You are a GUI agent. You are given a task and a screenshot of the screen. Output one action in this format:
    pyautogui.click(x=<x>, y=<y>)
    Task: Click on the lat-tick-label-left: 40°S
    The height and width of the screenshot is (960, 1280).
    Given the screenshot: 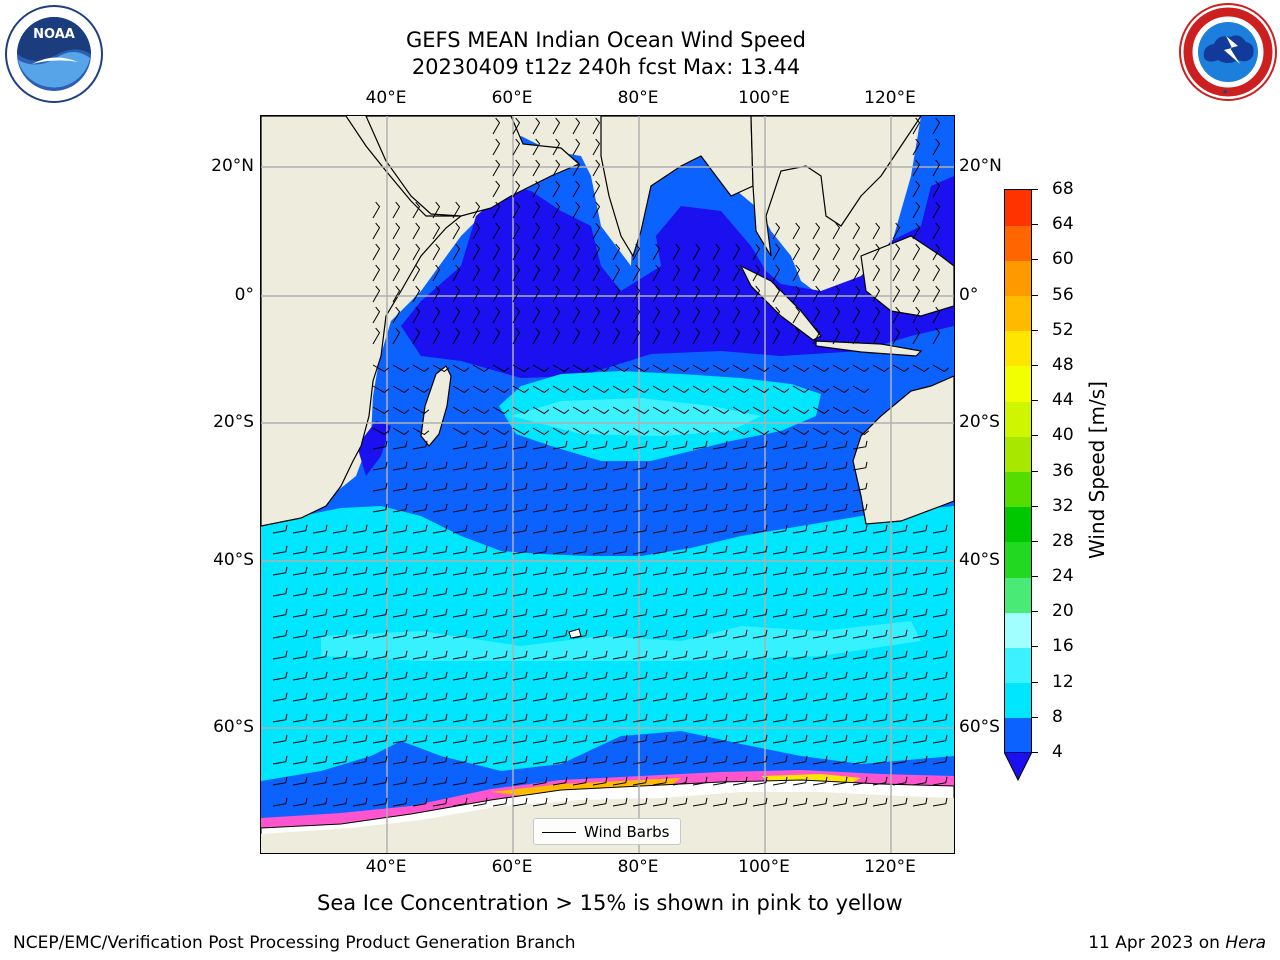 What is the action you would take?
    pyautogui.click(x=233, y=560)
    